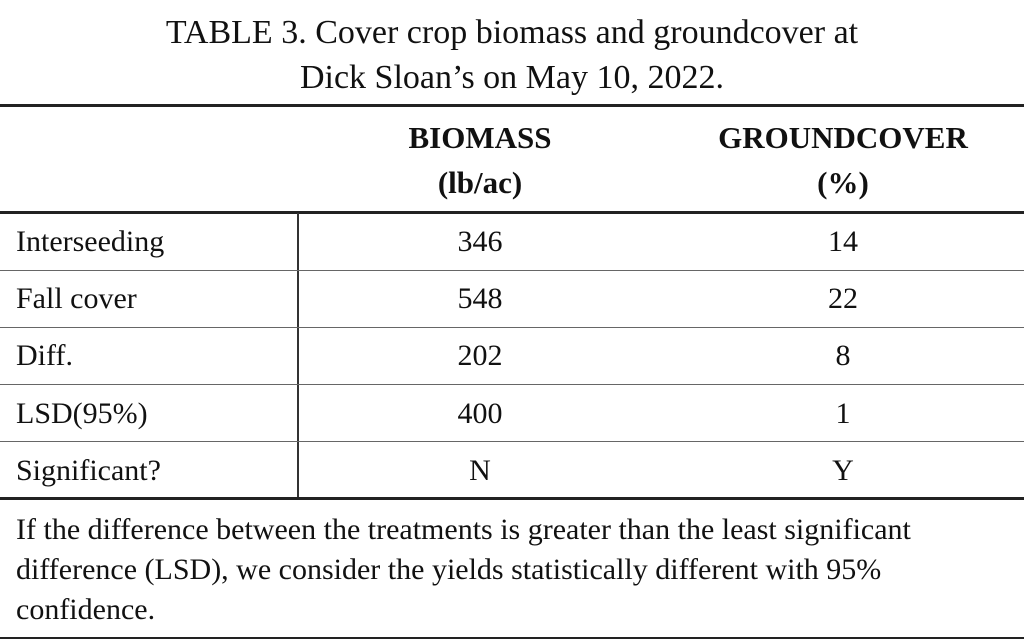 This screenshot has width=1024, height=641. I want to click on row-label: LSD(95%), so click(82, 413).